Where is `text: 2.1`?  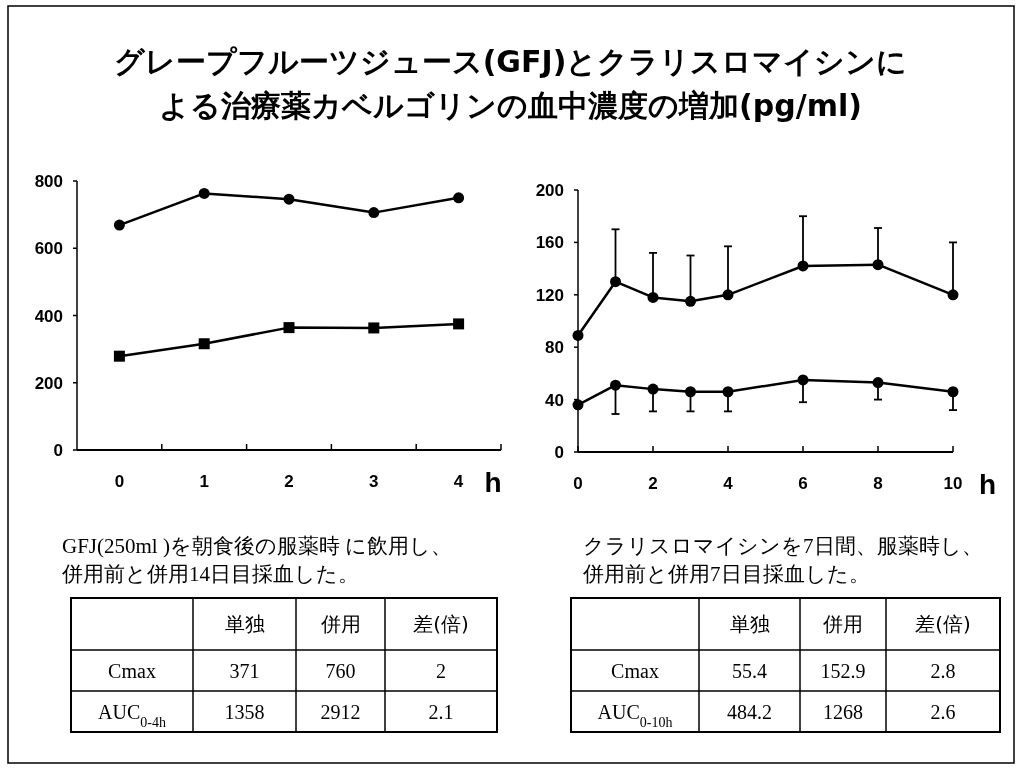
text: 2.1 is located at coordinates (441, 711).